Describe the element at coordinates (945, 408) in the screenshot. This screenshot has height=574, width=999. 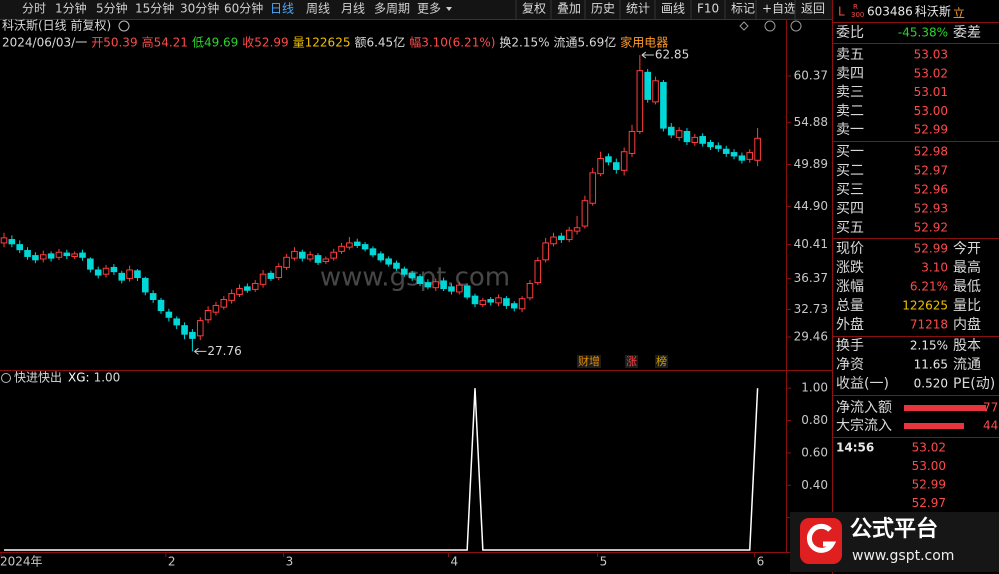
I see `flow-bar` at that location.